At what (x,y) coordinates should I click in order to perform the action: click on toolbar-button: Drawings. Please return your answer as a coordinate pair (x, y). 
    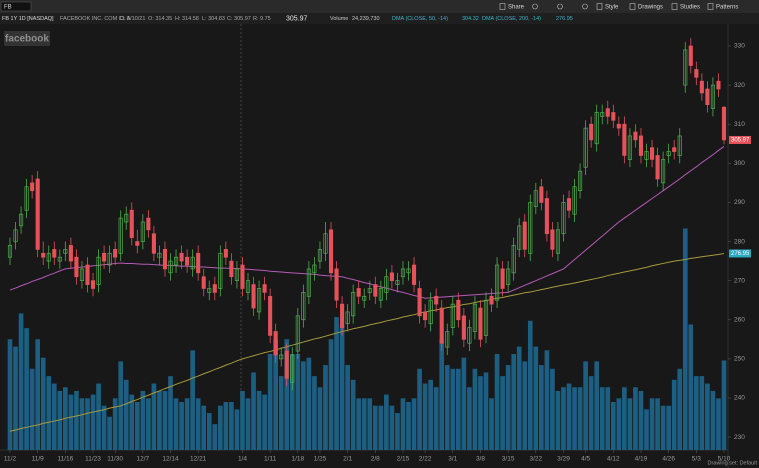
    Looking at the image, I should click on (650, 7).